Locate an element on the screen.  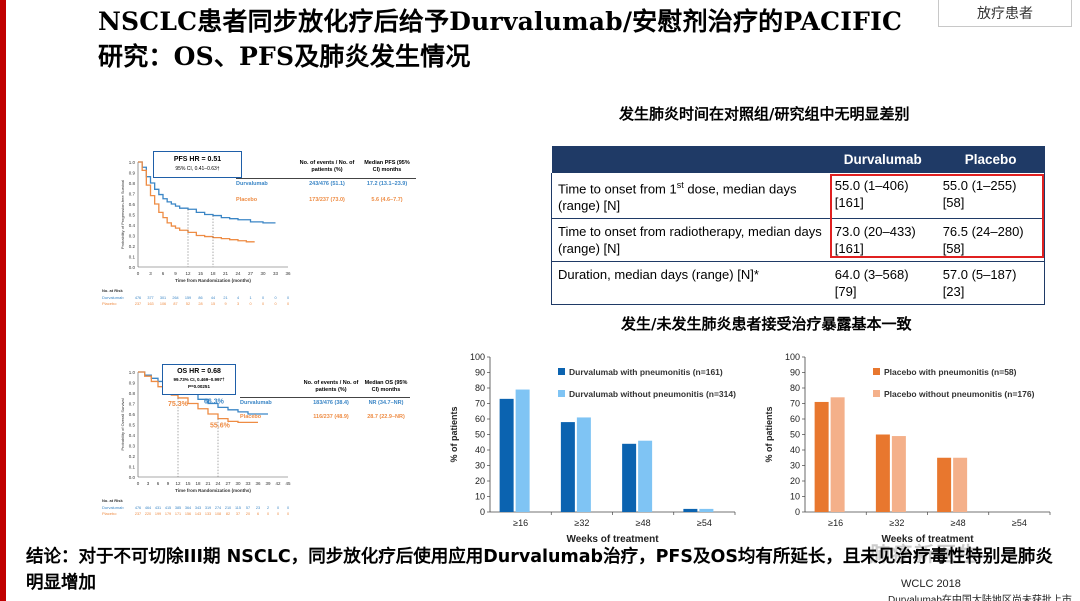
x-tick-label: 24 is located at coordinates (238, 273).